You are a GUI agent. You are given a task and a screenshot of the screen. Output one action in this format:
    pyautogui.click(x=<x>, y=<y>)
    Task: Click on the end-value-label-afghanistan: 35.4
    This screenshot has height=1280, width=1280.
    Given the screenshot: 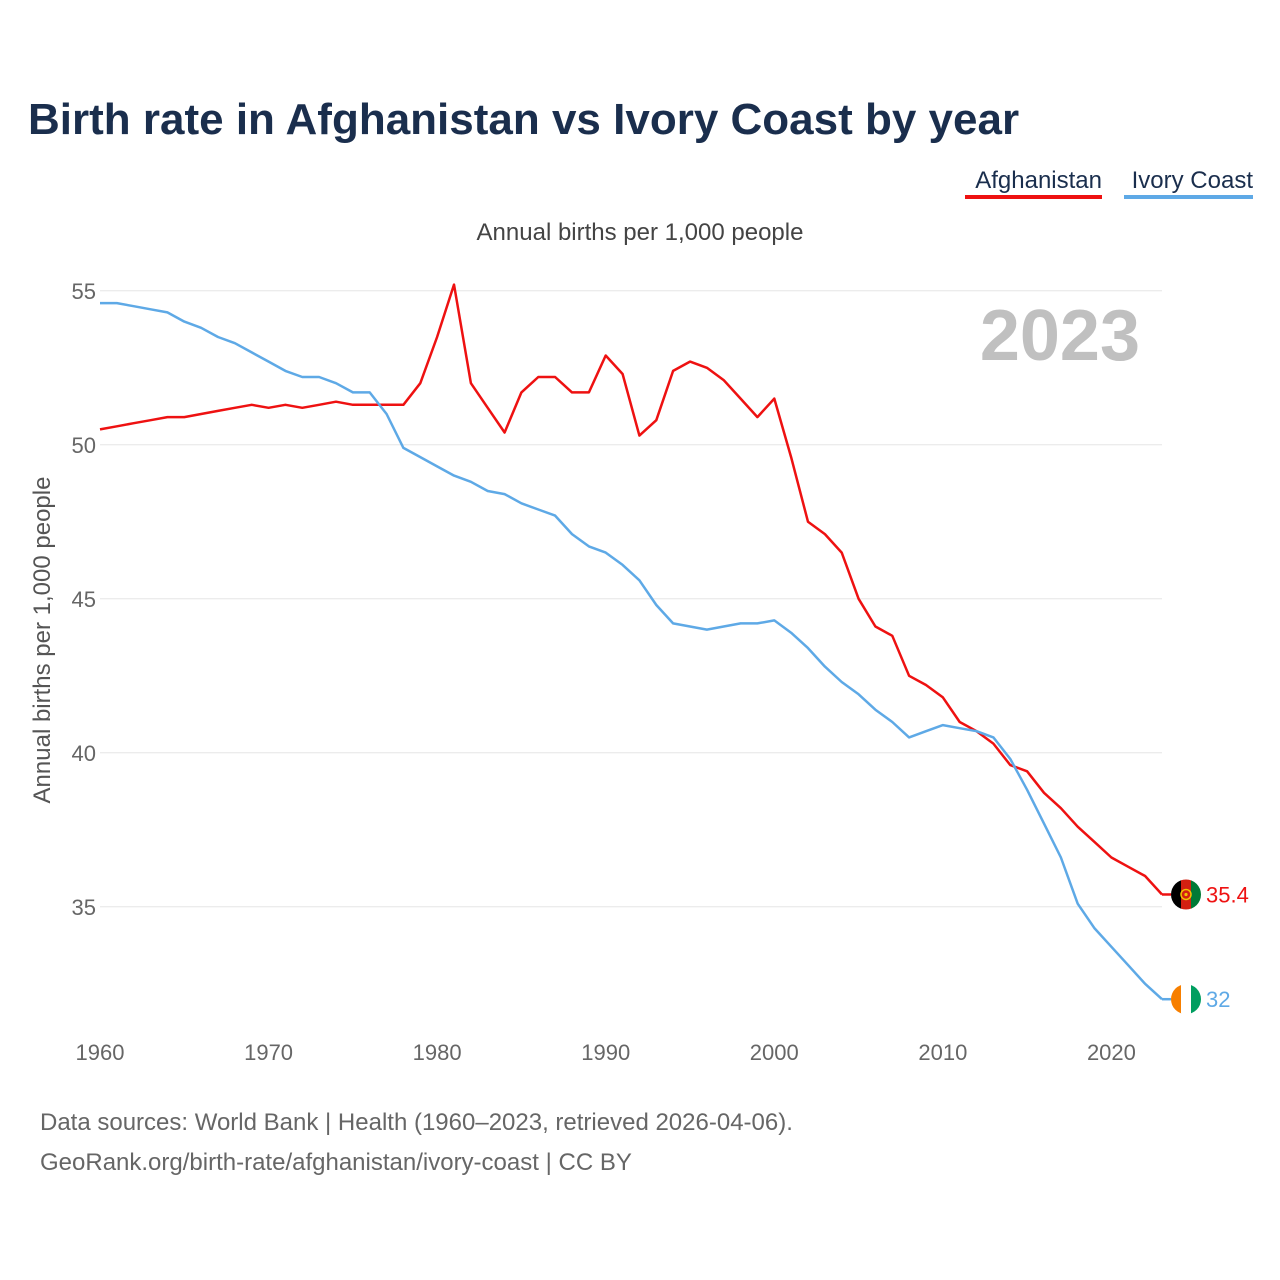 What is the action you would take?
    pyautogui.click(x=1227, y=894)
    